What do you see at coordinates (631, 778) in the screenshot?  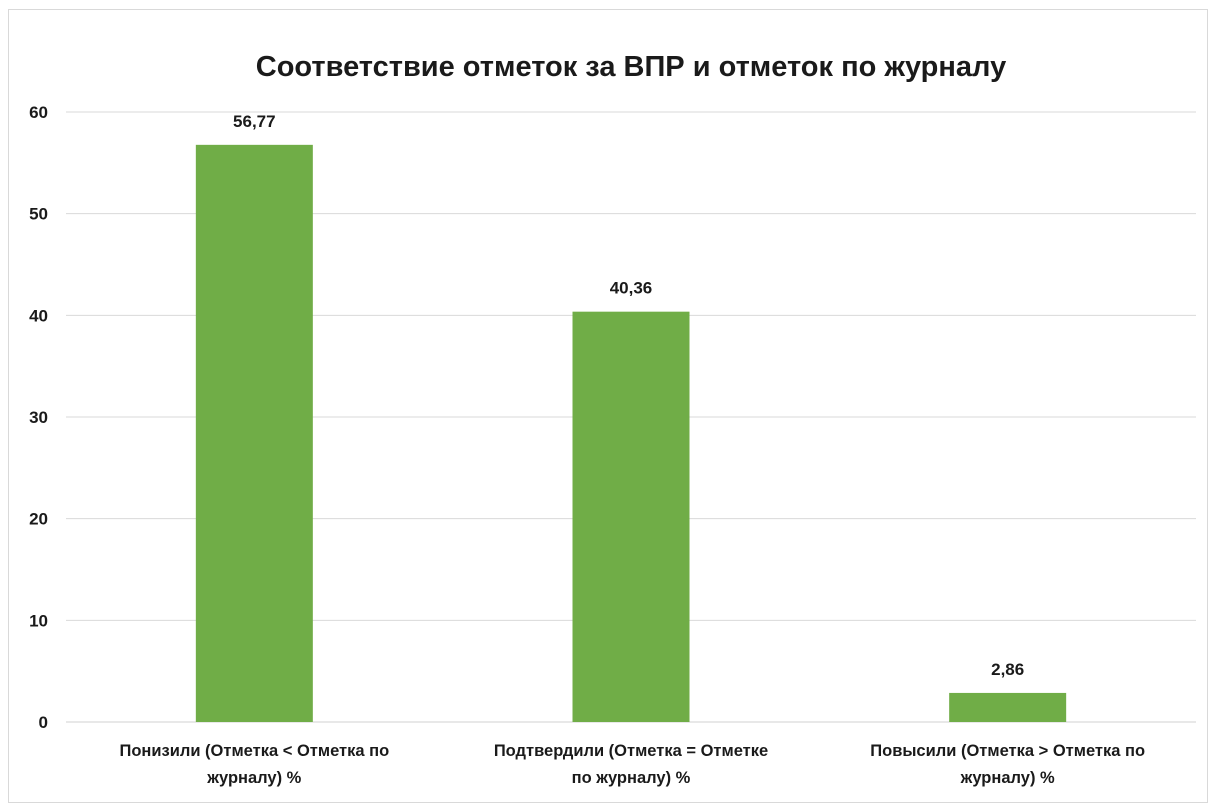 I see `x-category-label: по журналу) %` at bounding box center [631, 778].